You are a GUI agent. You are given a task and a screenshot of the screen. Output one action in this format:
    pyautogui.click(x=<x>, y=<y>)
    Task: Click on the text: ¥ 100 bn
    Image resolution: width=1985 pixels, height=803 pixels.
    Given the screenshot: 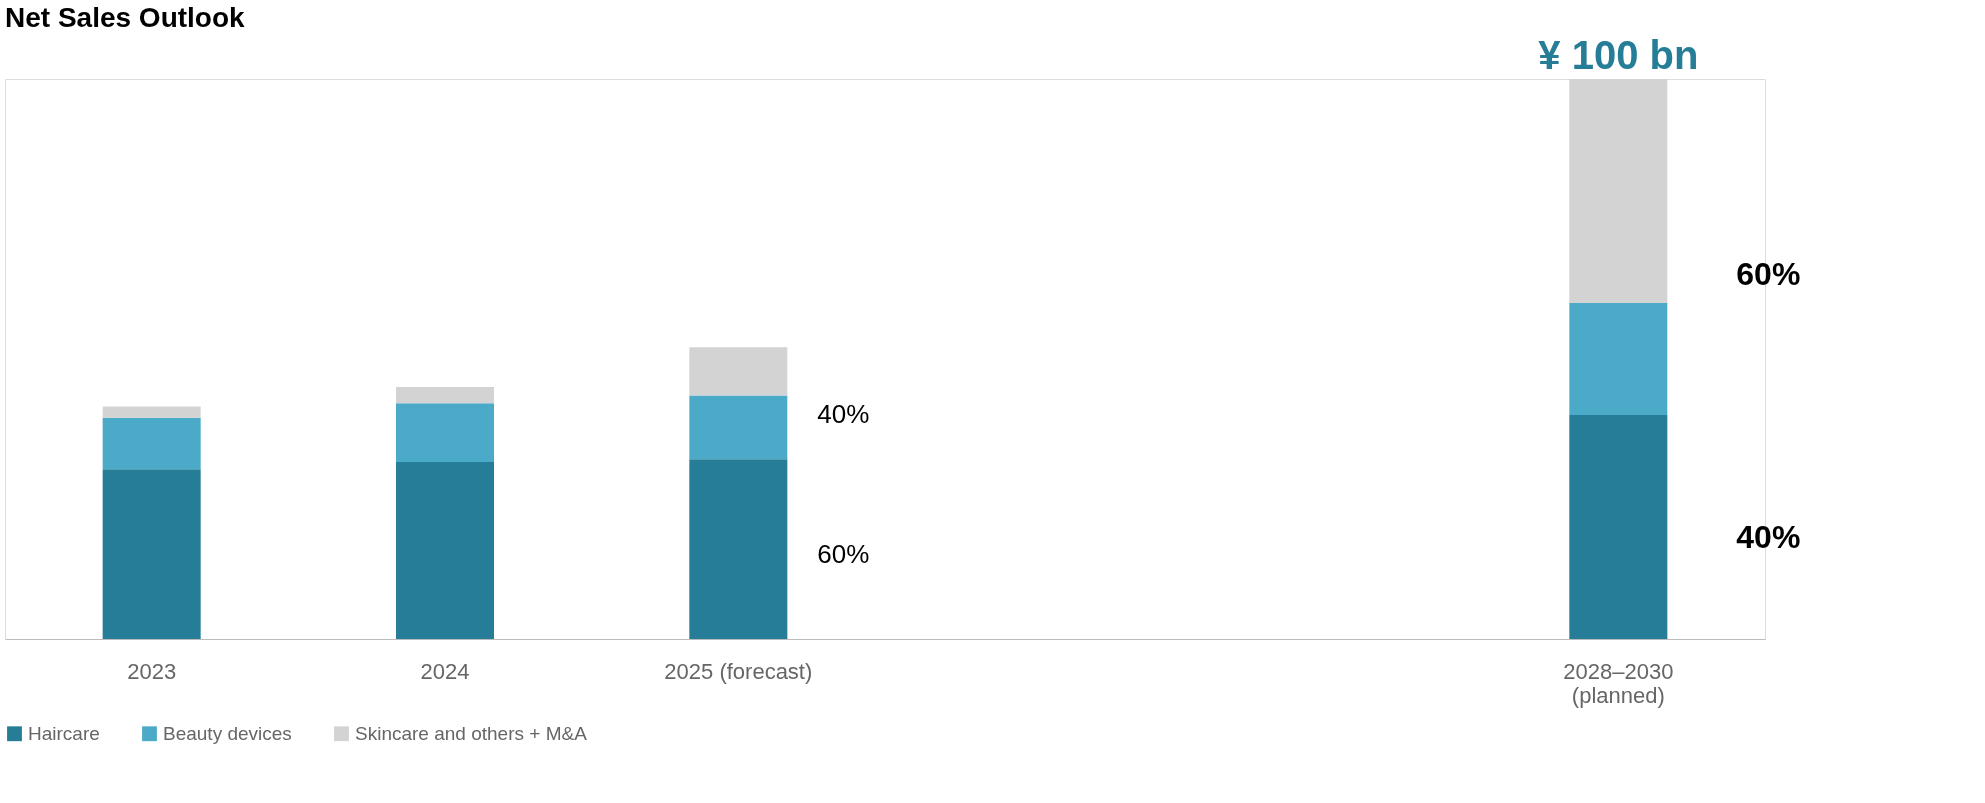 What is the action you would take?
    pyautogui.click(x=1618, y=55)
    